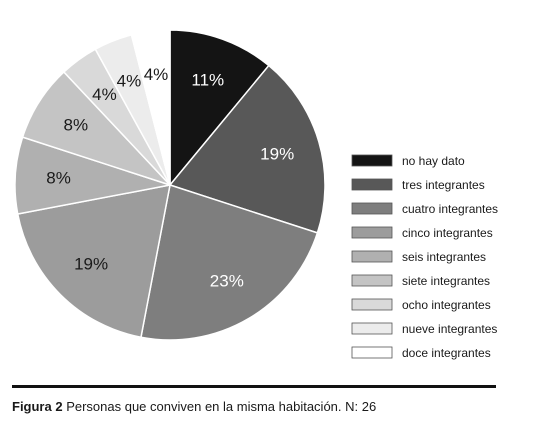 The width and height of the screenshot is (534, 438). What do you see at coordinates (76, 125) in the screenshot?
I see `data-label-siete-integrantes: 8%` at bounding box center [76, 125].